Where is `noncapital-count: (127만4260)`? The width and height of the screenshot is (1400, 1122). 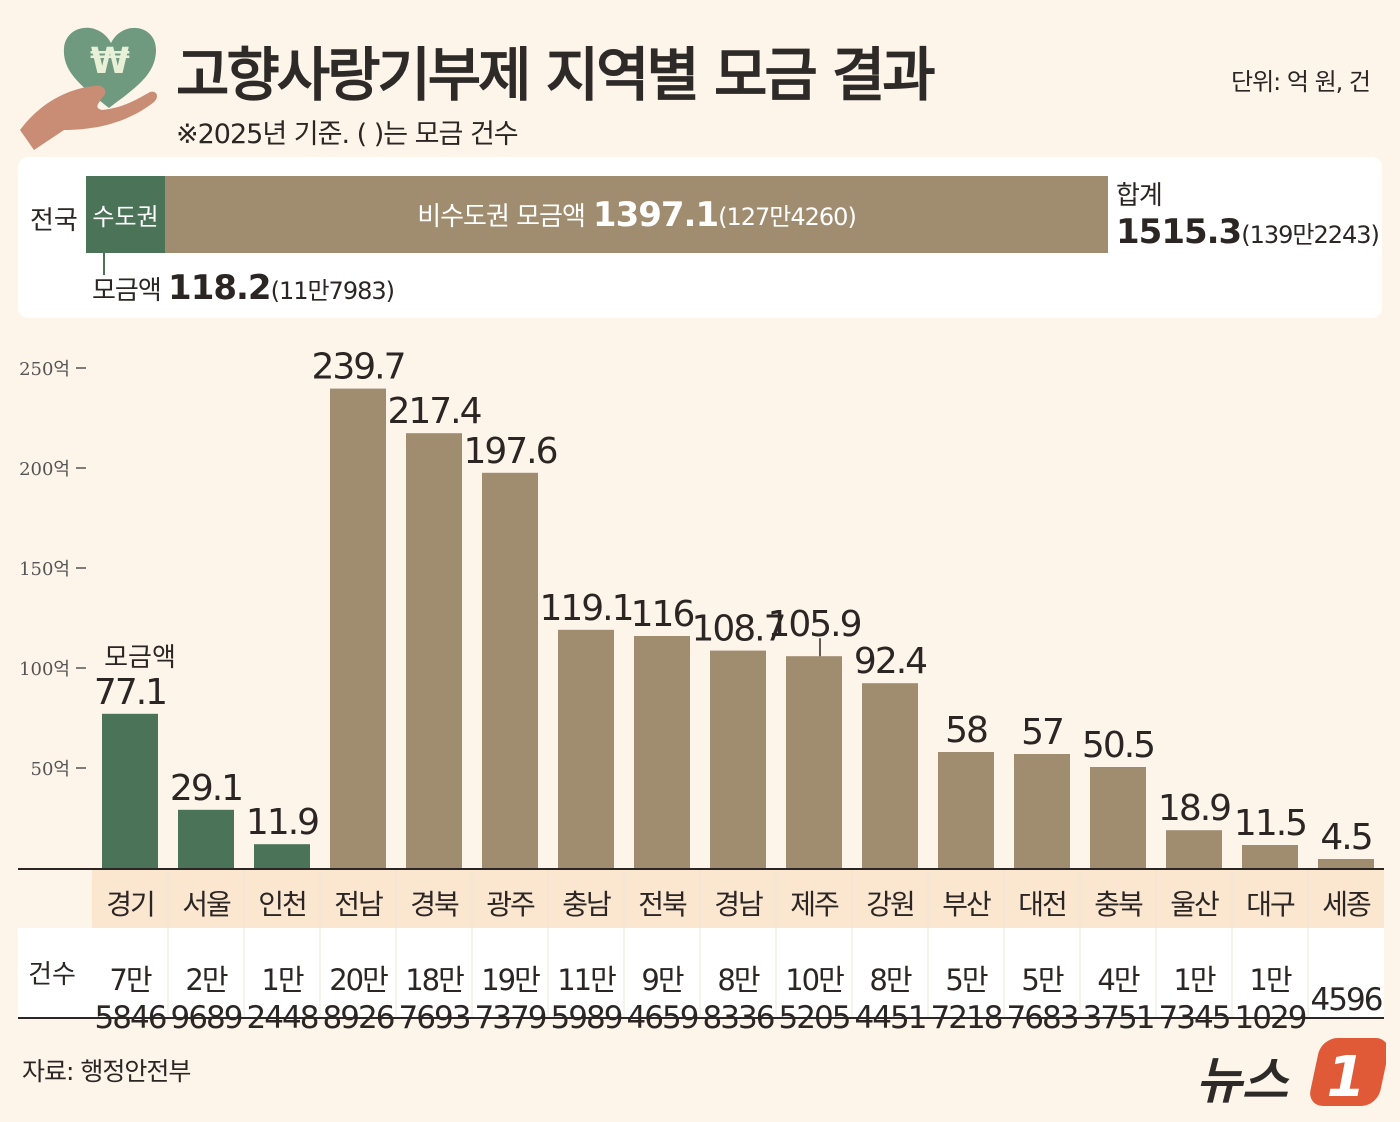
noncapital-count: (127만4260) is located at coordinates (787, 217).